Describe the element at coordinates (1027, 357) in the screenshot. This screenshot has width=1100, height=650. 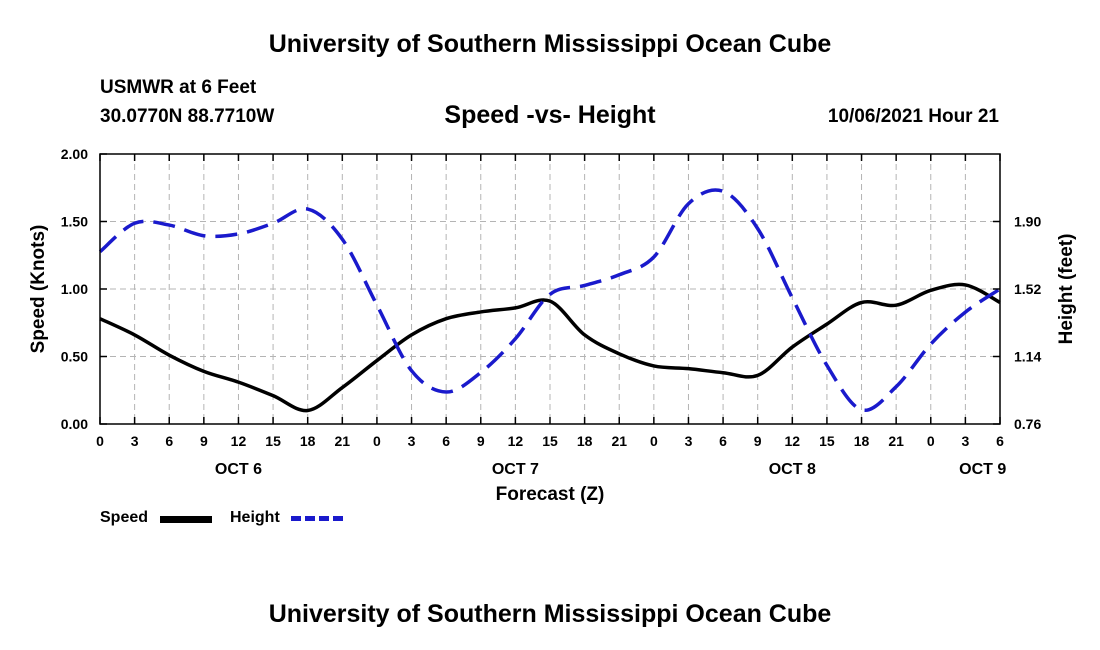
I see `y2-tick-label: 1.14` at that location.